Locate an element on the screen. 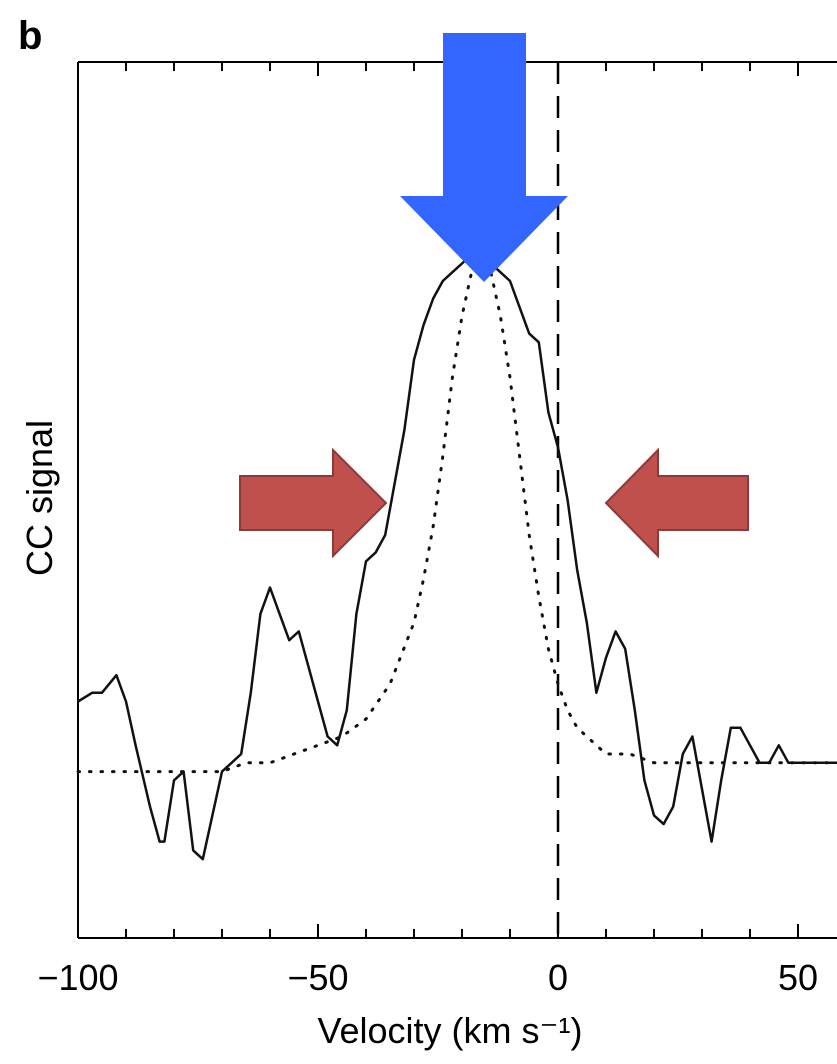 The height and width of the screenshot is (1064, 837). blue-down-arrow is located at coordinates (484, 157).